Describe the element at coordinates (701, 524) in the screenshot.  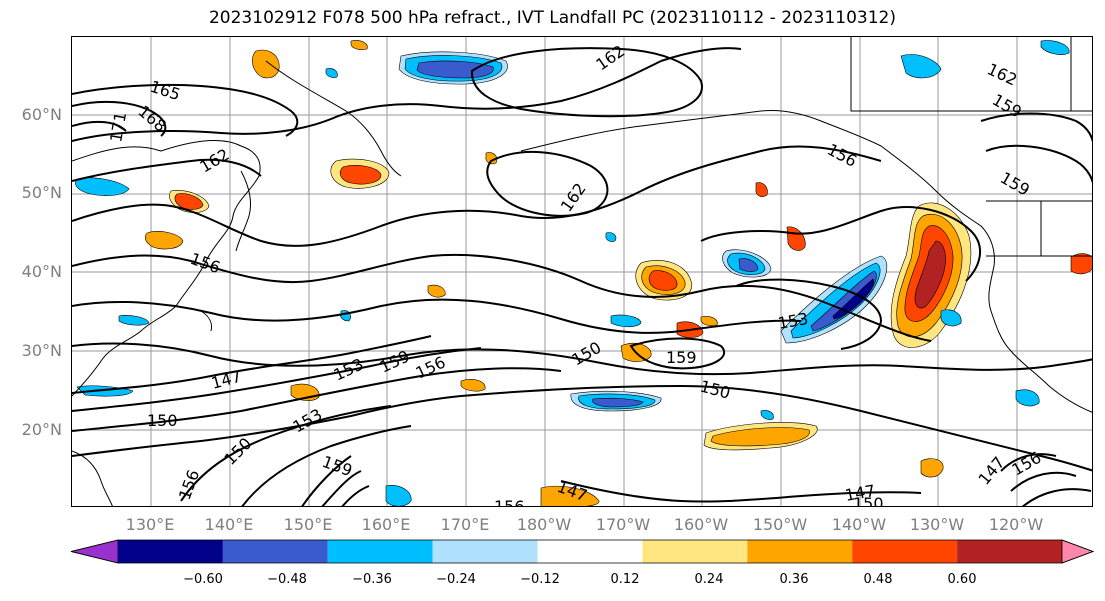
I see `lon-label-160w: 160°W` at that location.